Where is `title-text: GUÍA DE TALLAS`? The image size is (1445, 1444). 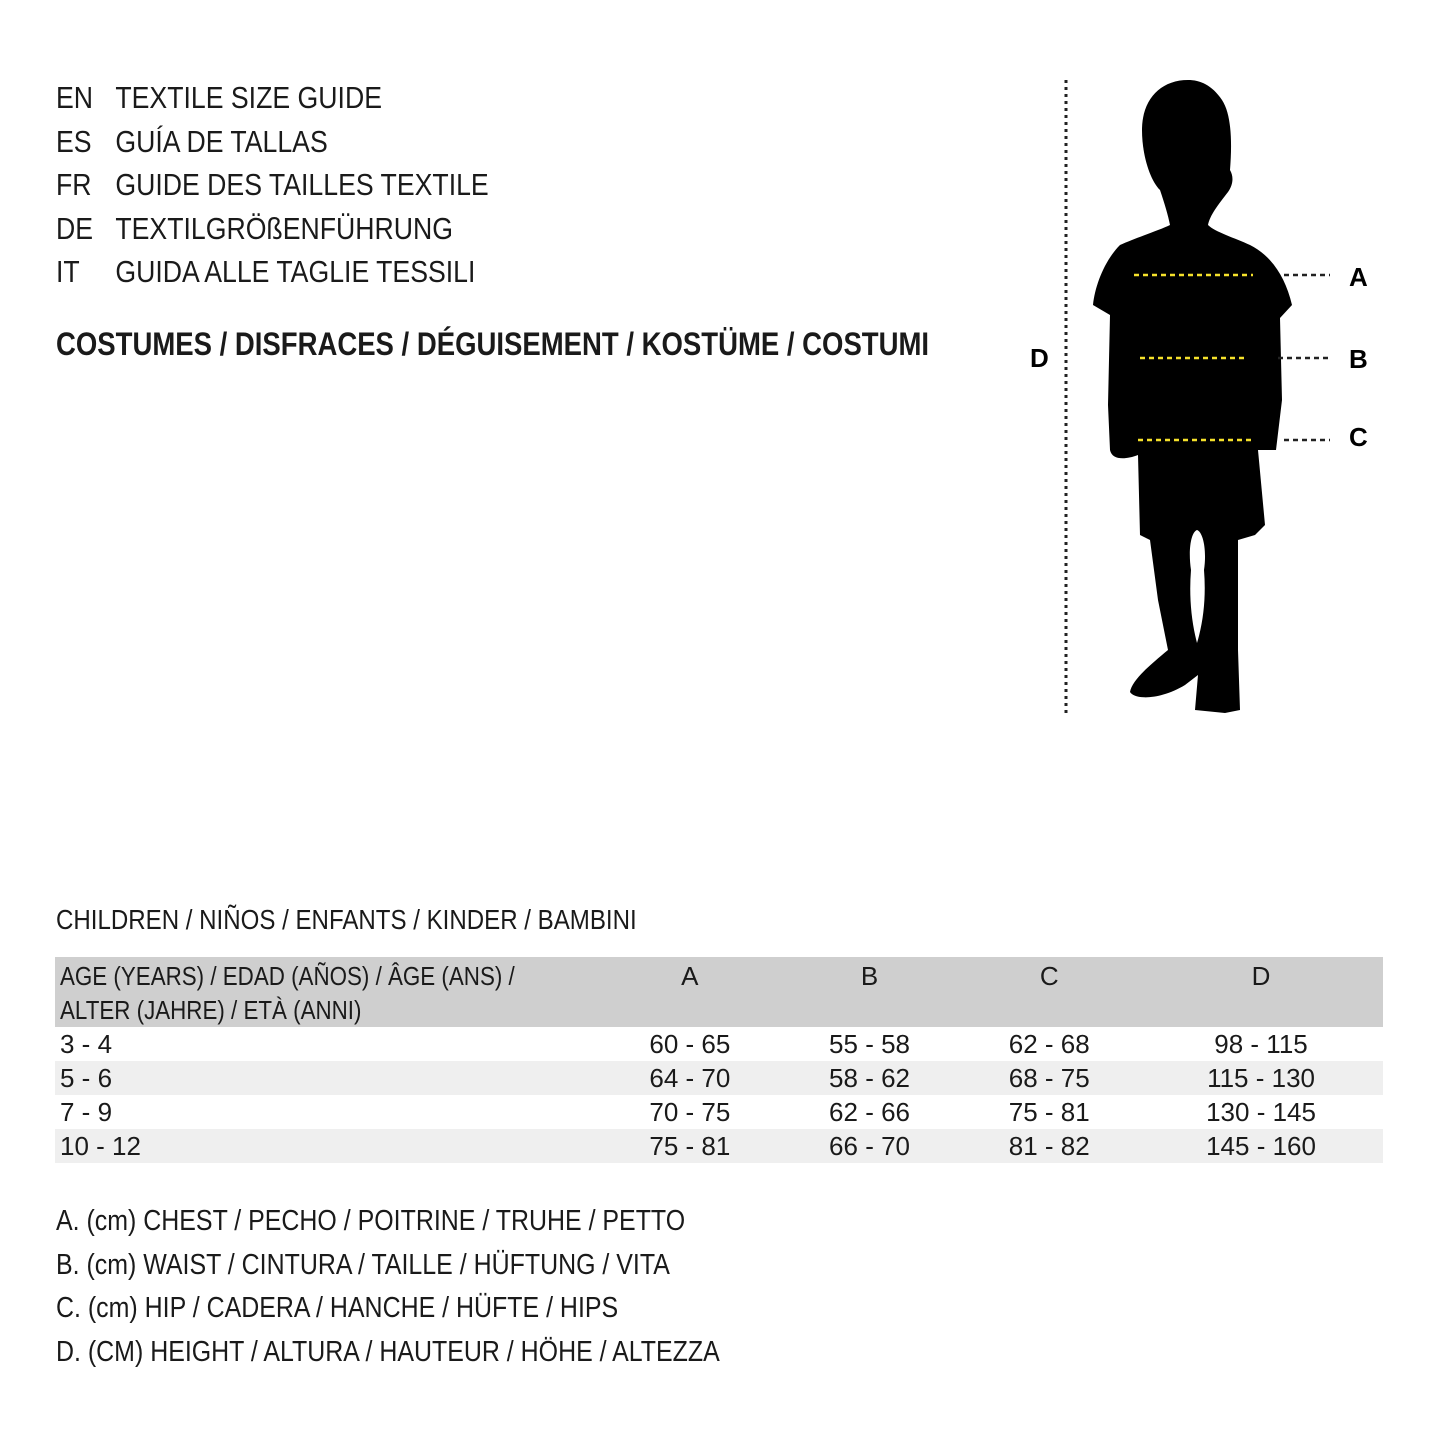 title-text: GUÍA DE TALLAS is located at coordinates (221, 141).